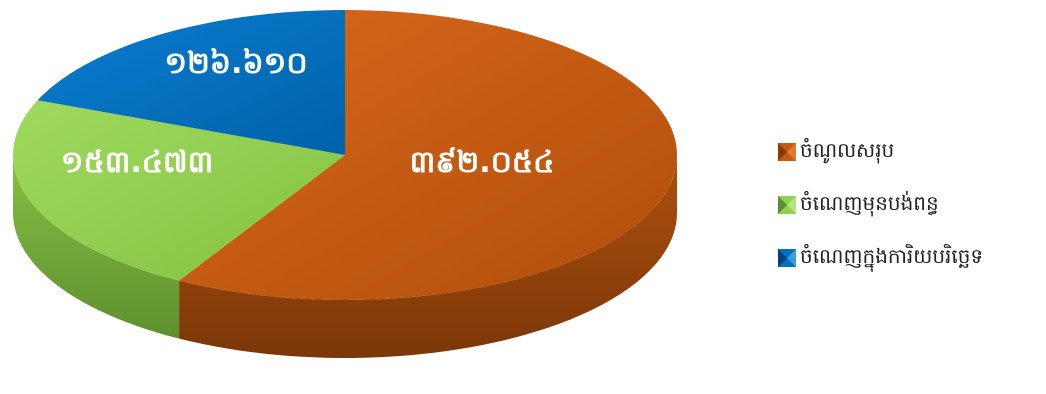 This screenshot has width=1046, height=394. I want to click on slice-pre-tax-profit, so click(179, 190).